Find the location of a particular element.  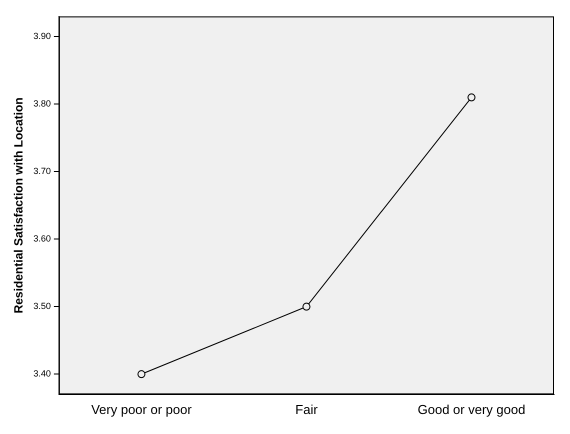

y-tick-label: 3.70 is located at coordinates (42, 171).